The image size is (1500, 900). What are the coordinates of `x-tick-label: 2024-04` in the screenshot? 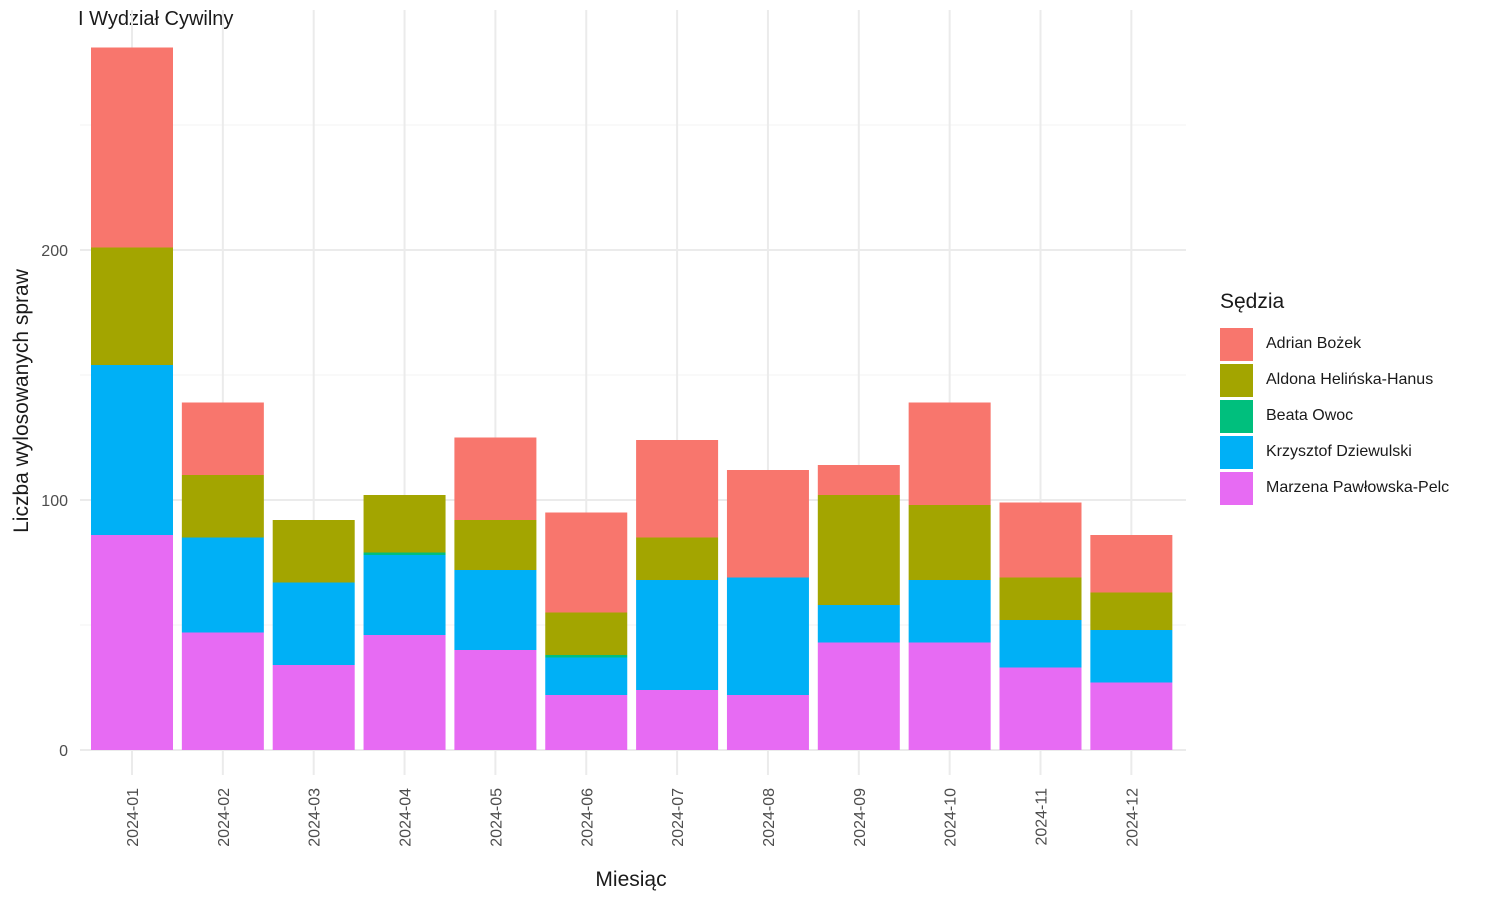 It's located at (406, 817).